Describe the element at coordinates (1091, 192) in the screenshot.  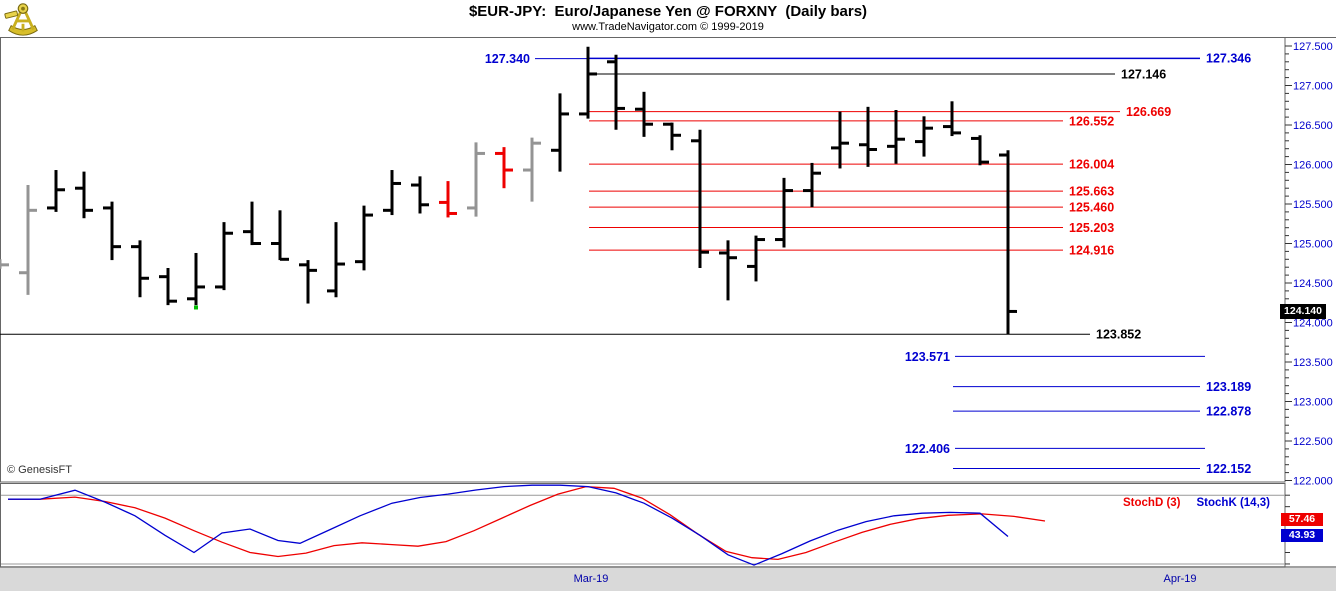
I see `level-label: 125.663` at that location.